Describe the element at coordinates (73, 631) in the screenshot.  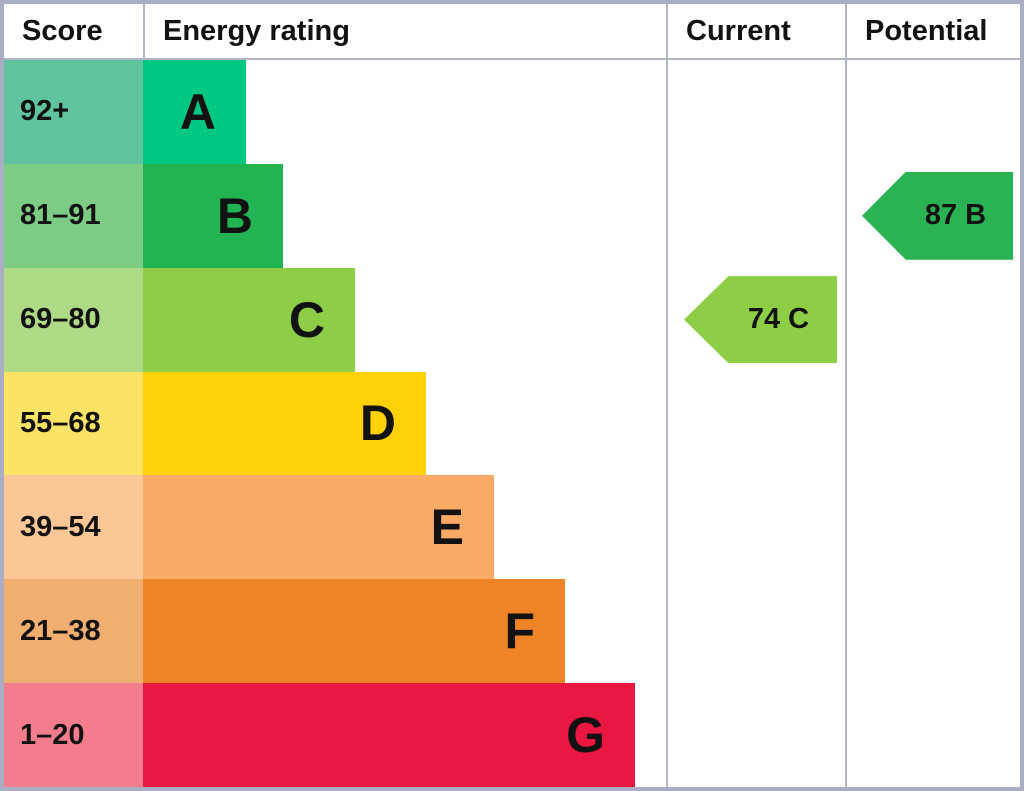
I see `score-range-f: 21–38` at that location.